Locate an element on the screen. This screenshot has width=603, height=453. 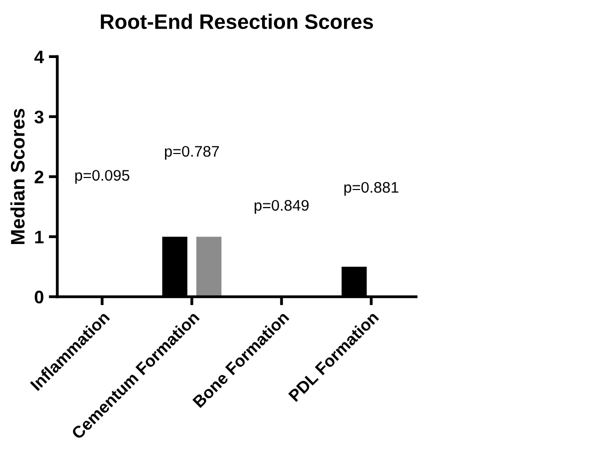
annotation: p=0.849 is located at coordinates (281, 207).